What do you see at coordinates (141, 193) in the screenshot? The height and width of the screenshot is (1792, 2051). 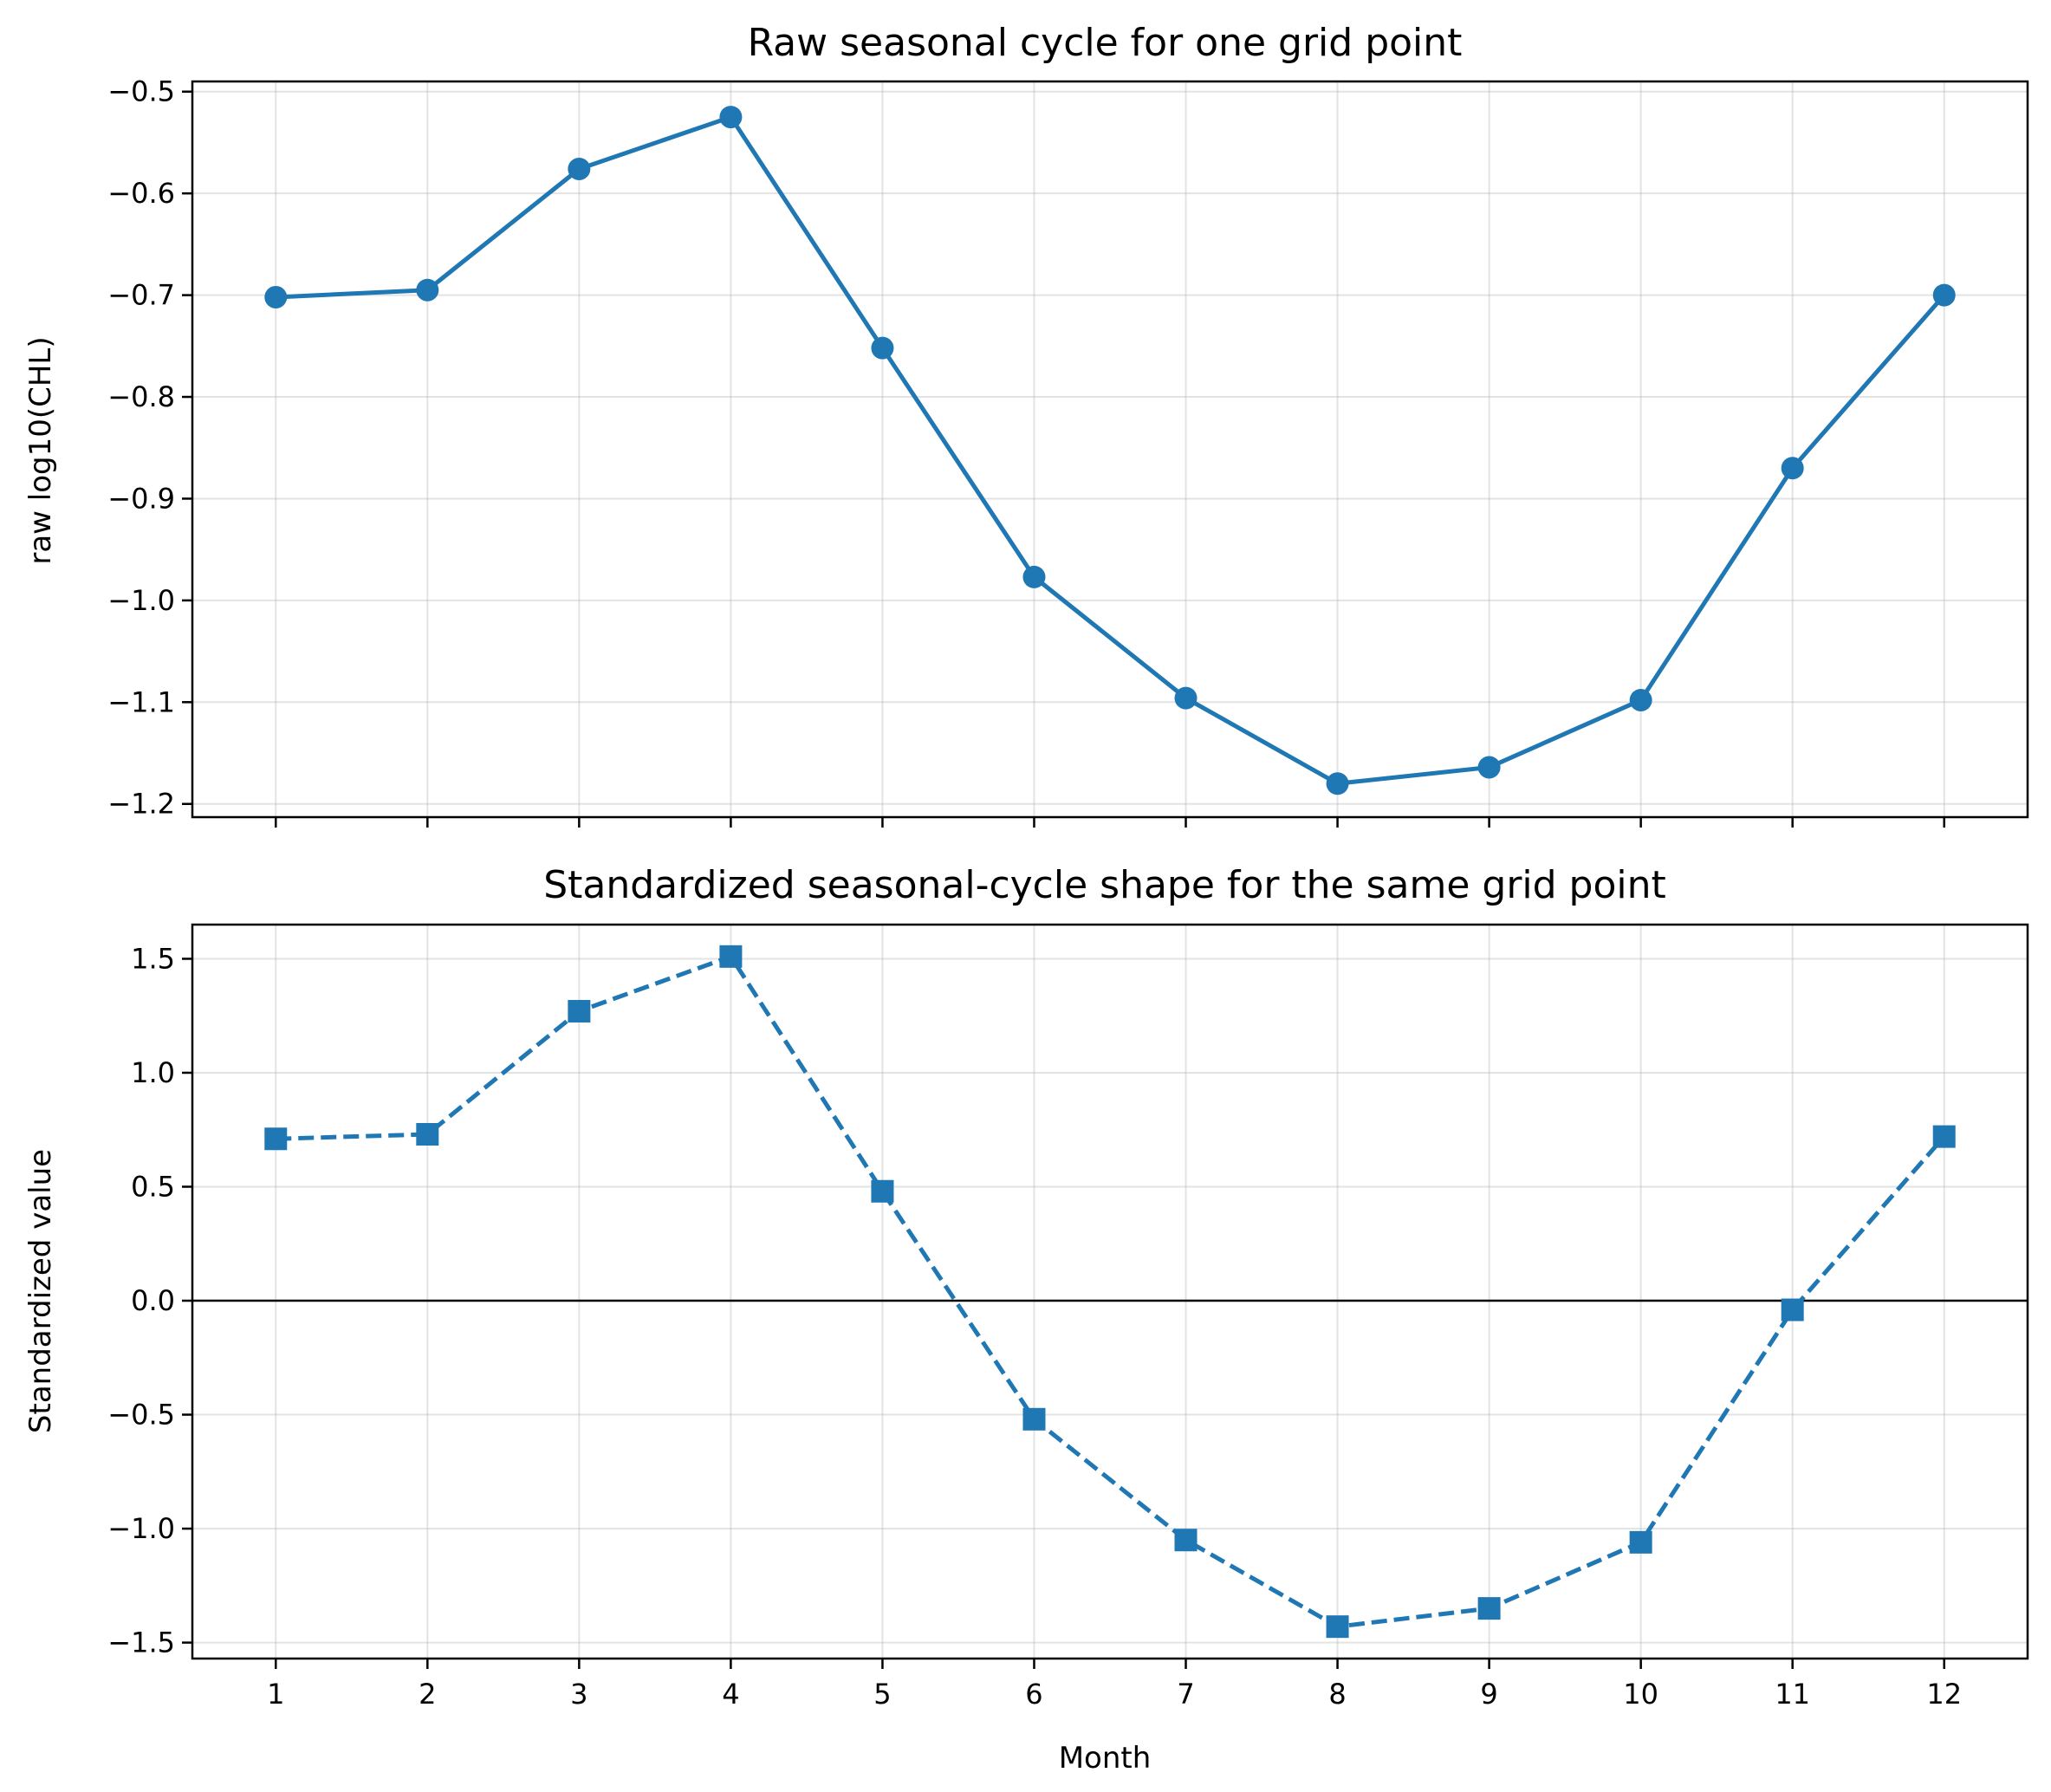 I see `top-y-tick-label: −0.6` at bounding box center [141, 193].